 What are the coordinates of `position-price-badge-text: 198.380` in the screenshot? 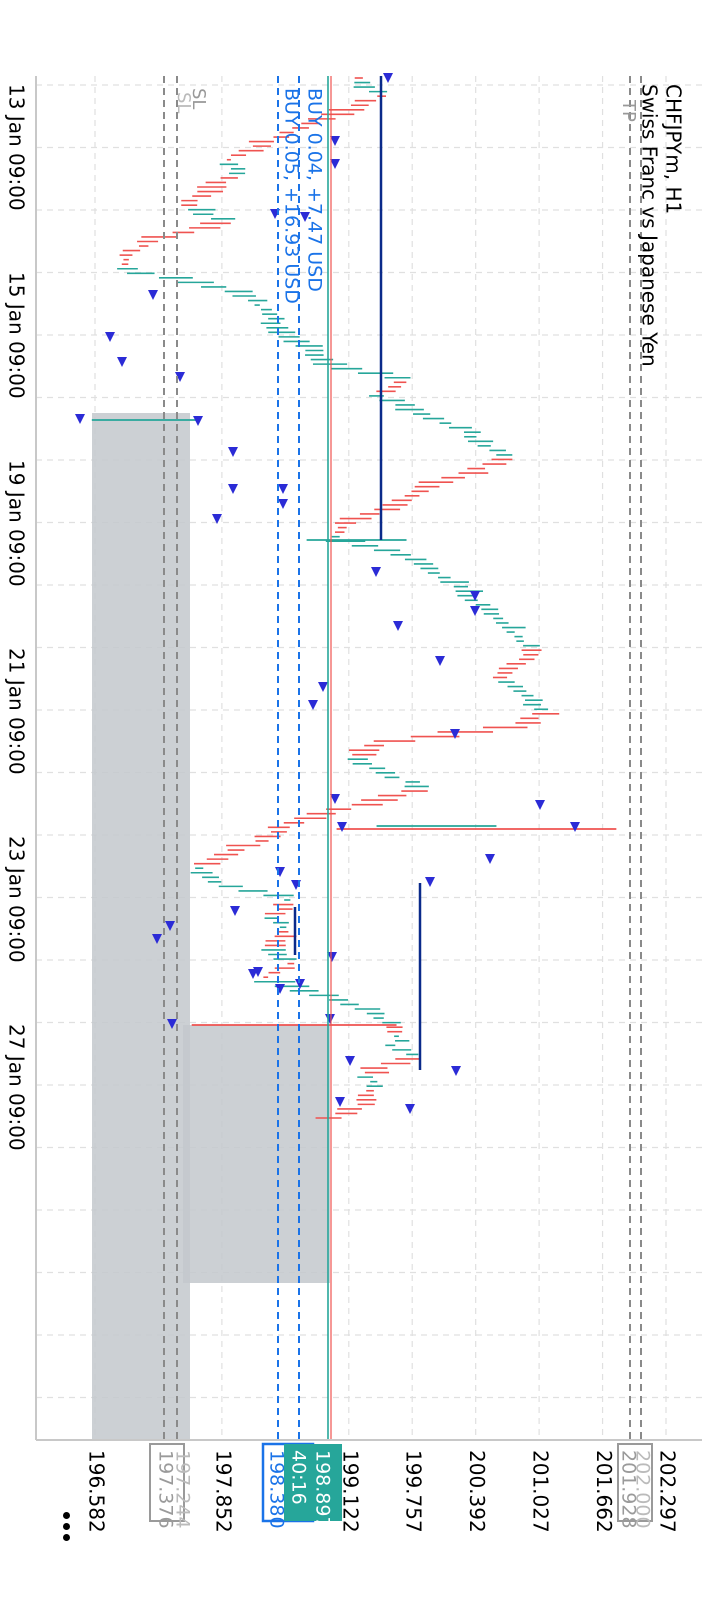 It's located at (277, 1489).